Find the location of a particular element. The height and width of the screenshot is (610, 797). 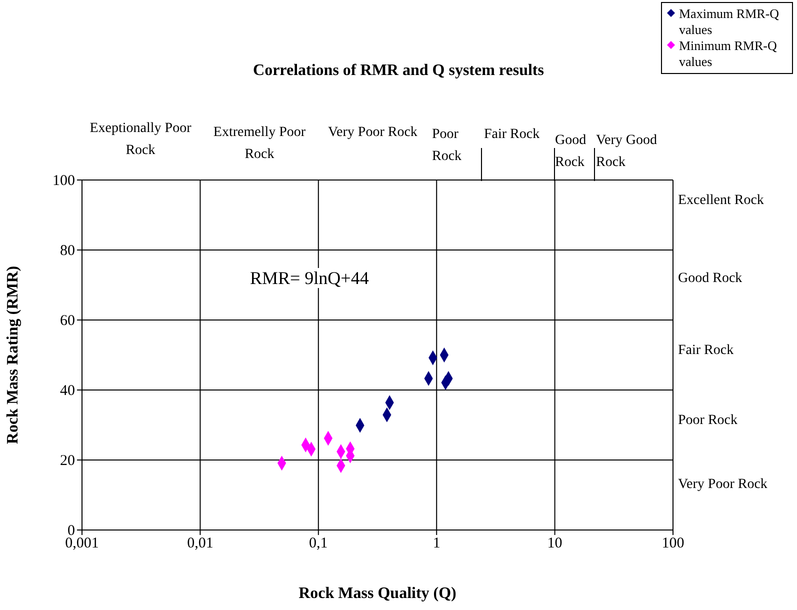

y-tick-label: 20 is located at coordinates (67, 461).